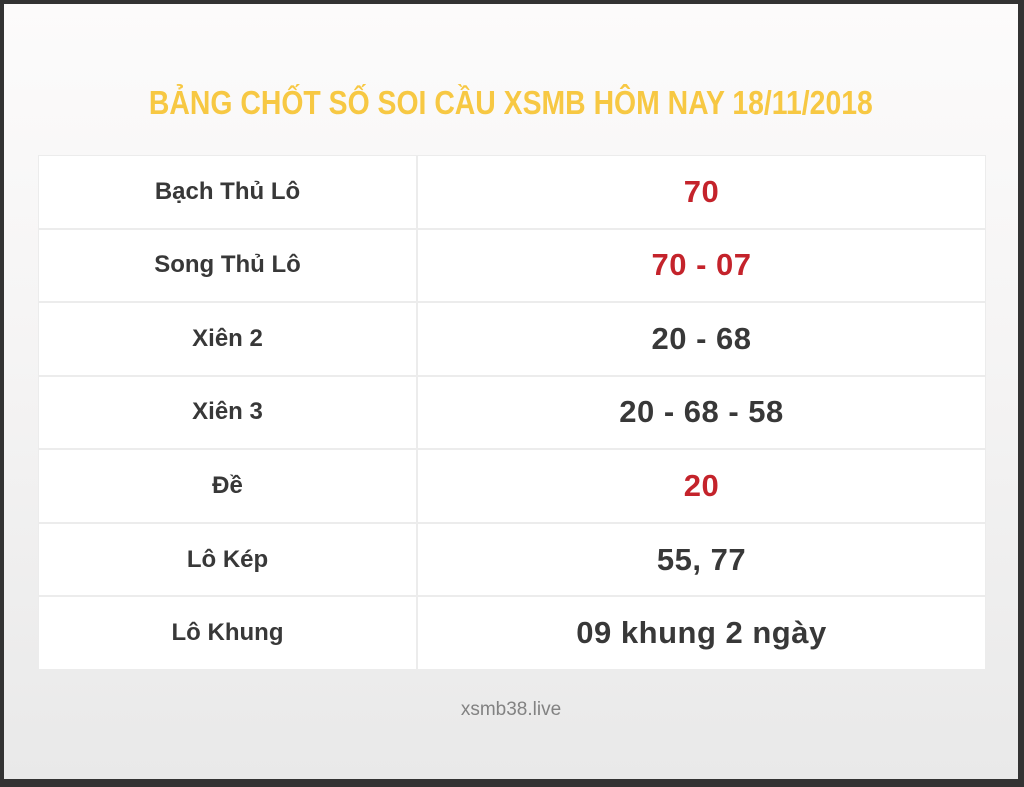 The image size is (1024, 787). Describe the element at coordinates (701, 339) in the screenshot. I see `row-value: 20 - 68` at that location.